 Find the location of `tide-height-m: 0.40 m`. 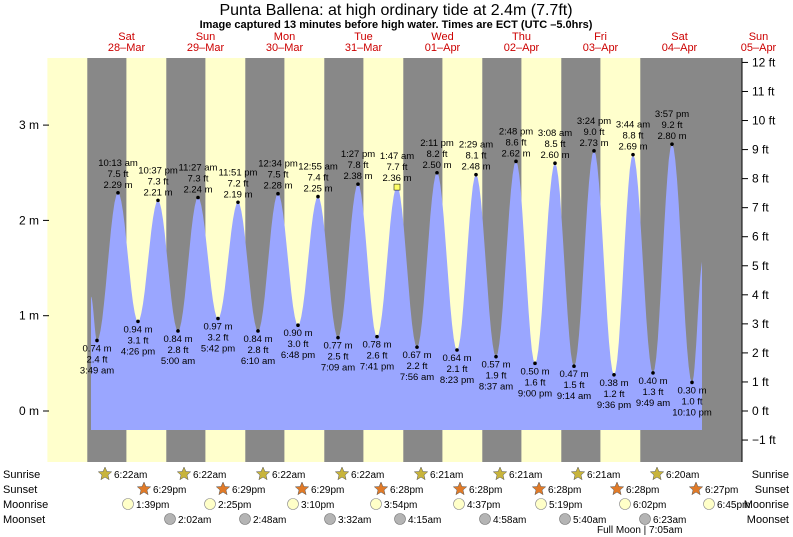

tide-height-m: 0.40 m is located at coordinates (652, 381).